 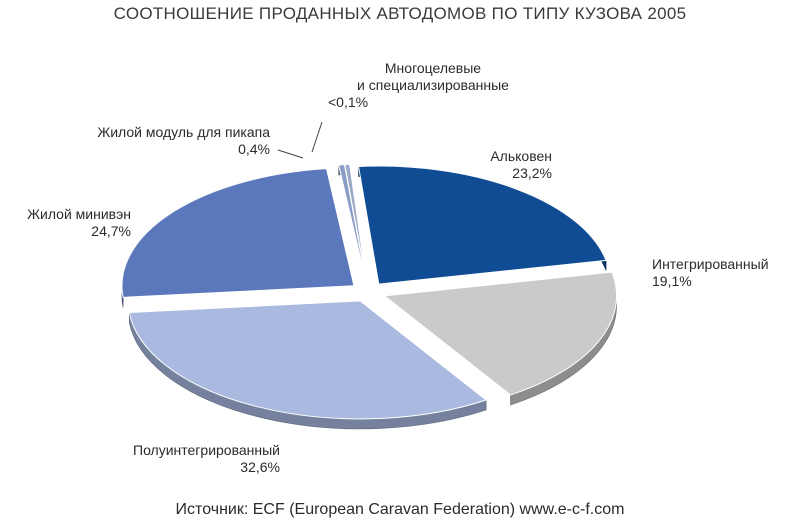 I want to click on slice-name-integrated: Интегрированный, so click(x=710, y=264).